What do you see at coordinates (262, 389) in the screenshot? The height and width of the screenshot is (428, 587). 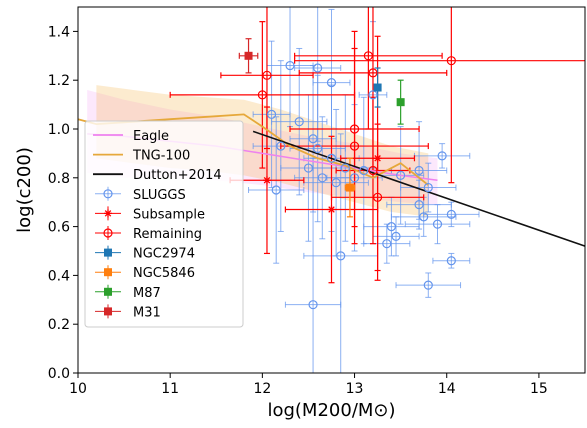 I see `x-tick-label: 12` at bounding box center [262, 389].